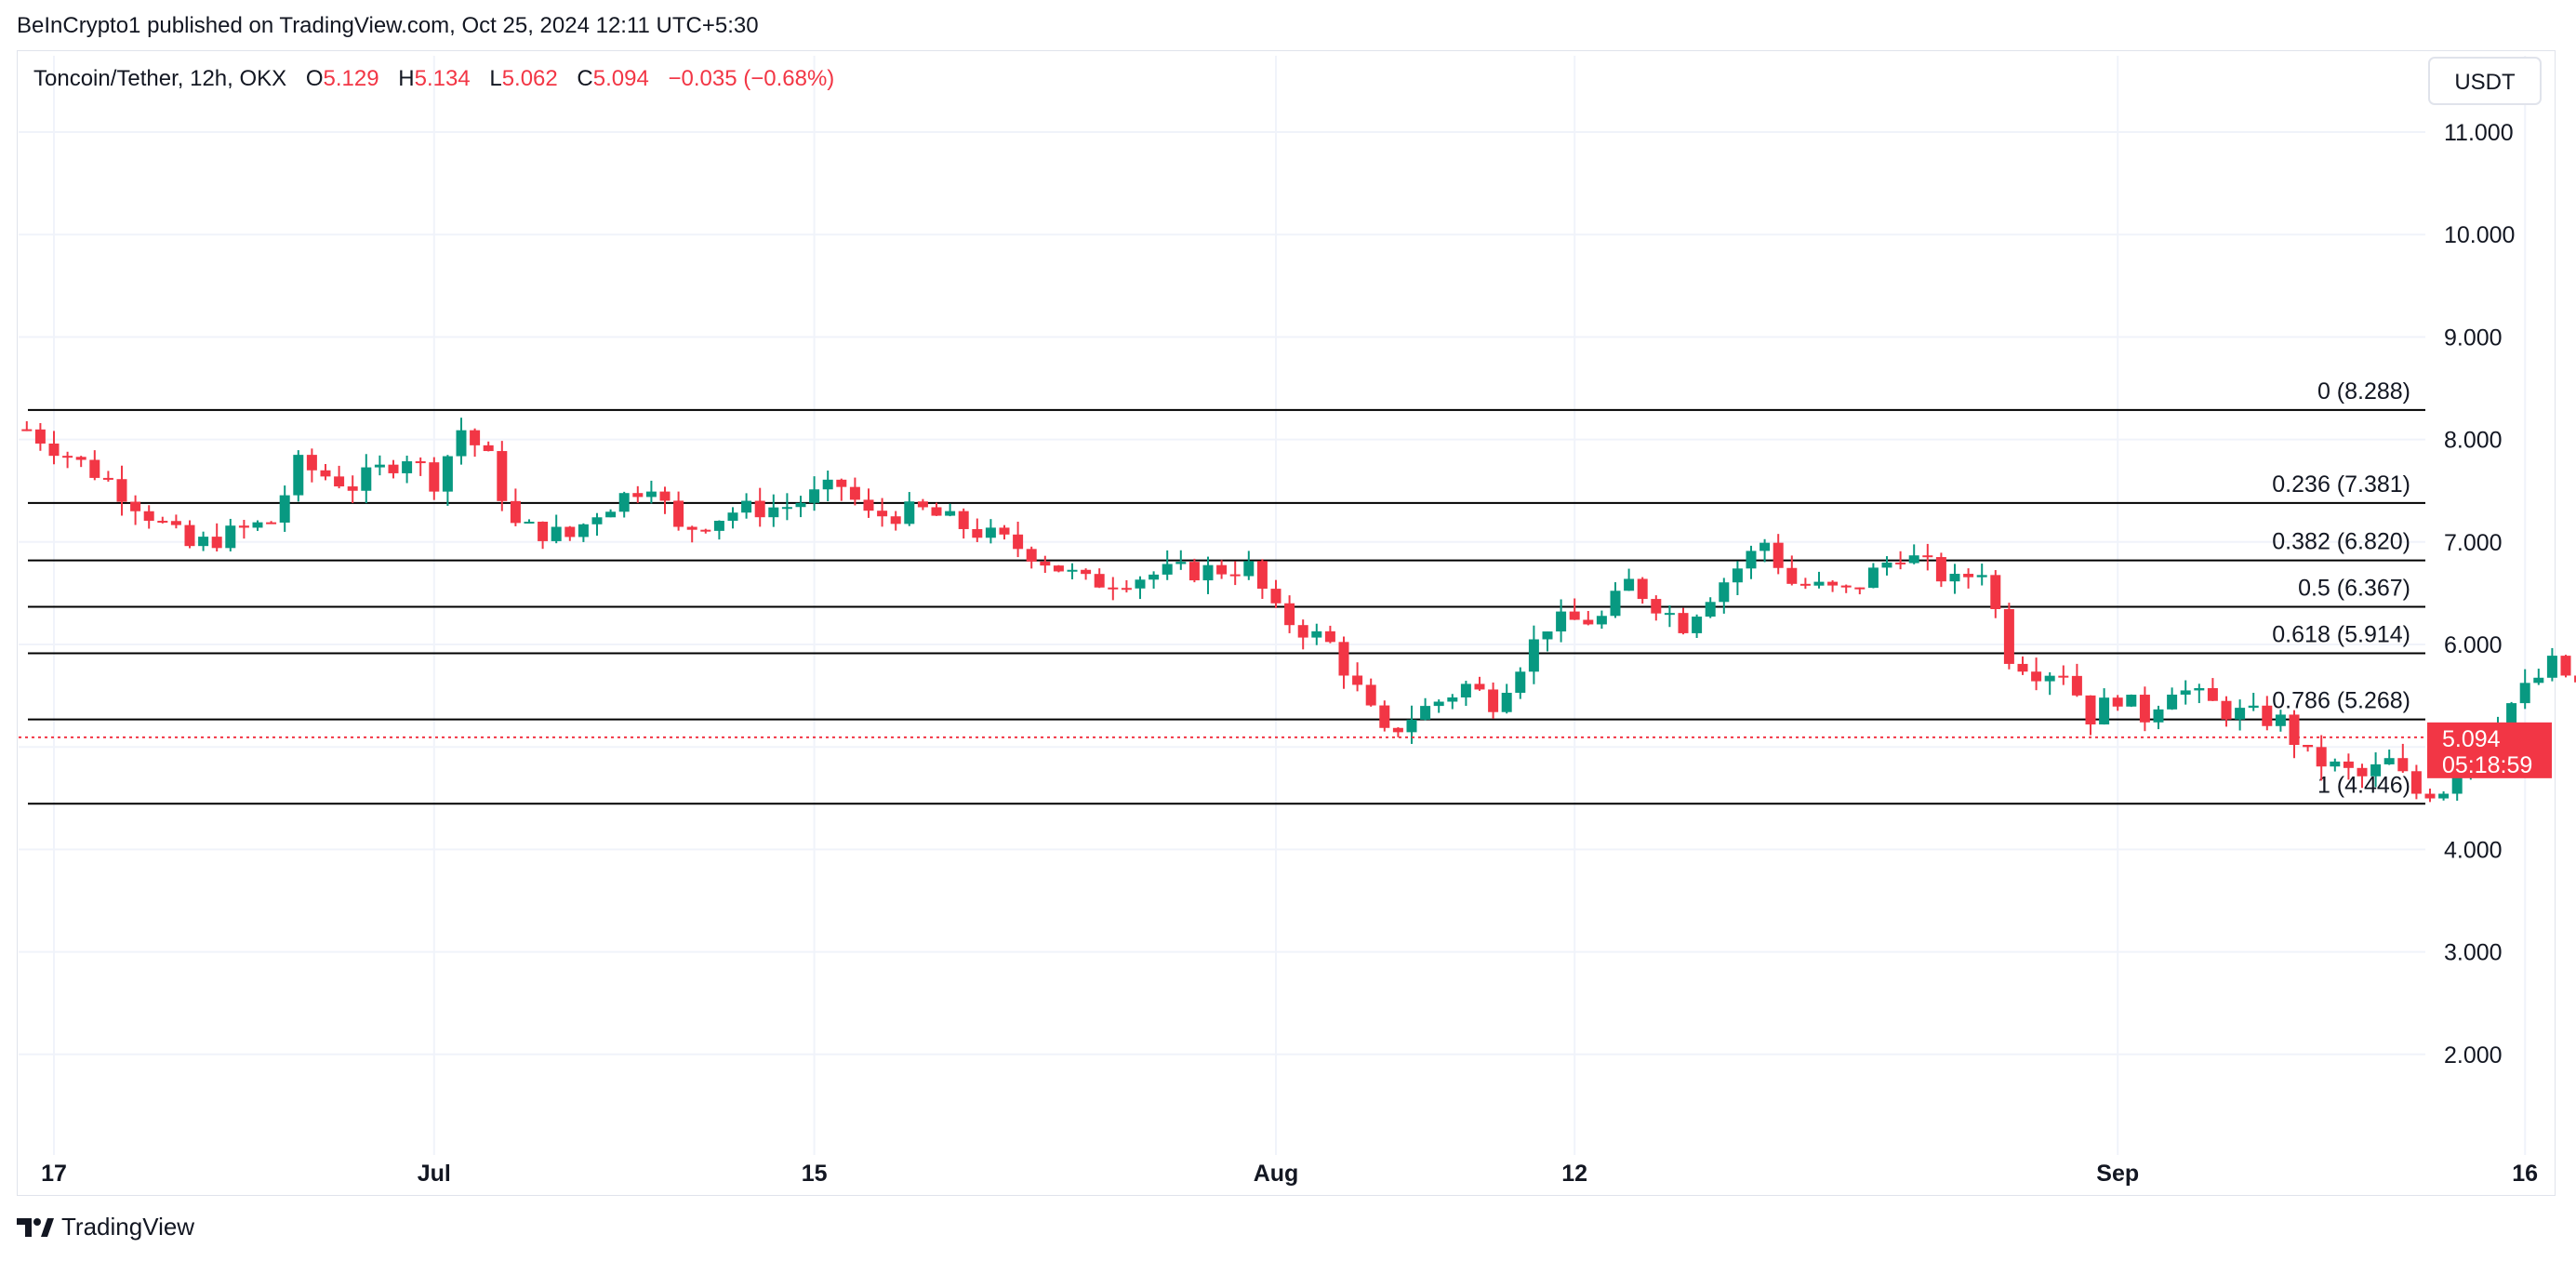 The height and width of the screenshot is (1261, 2576). What do you see at coordinates (621, 78) in the screenshot?
I see `close-value: 5.094` at bounding box center [621, 78].